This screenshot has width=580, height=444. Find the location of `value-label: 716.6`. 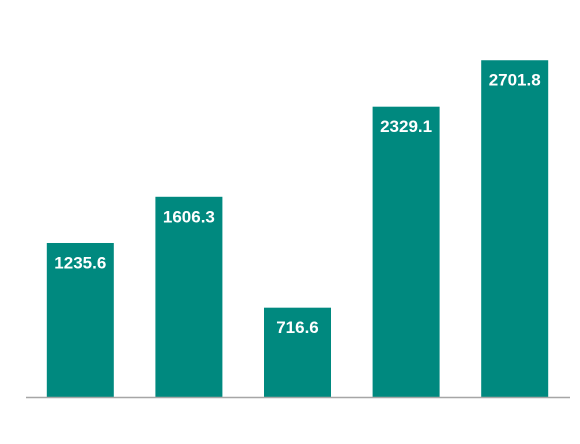

value-label: 716.6 is located at coordinates (297, 327).